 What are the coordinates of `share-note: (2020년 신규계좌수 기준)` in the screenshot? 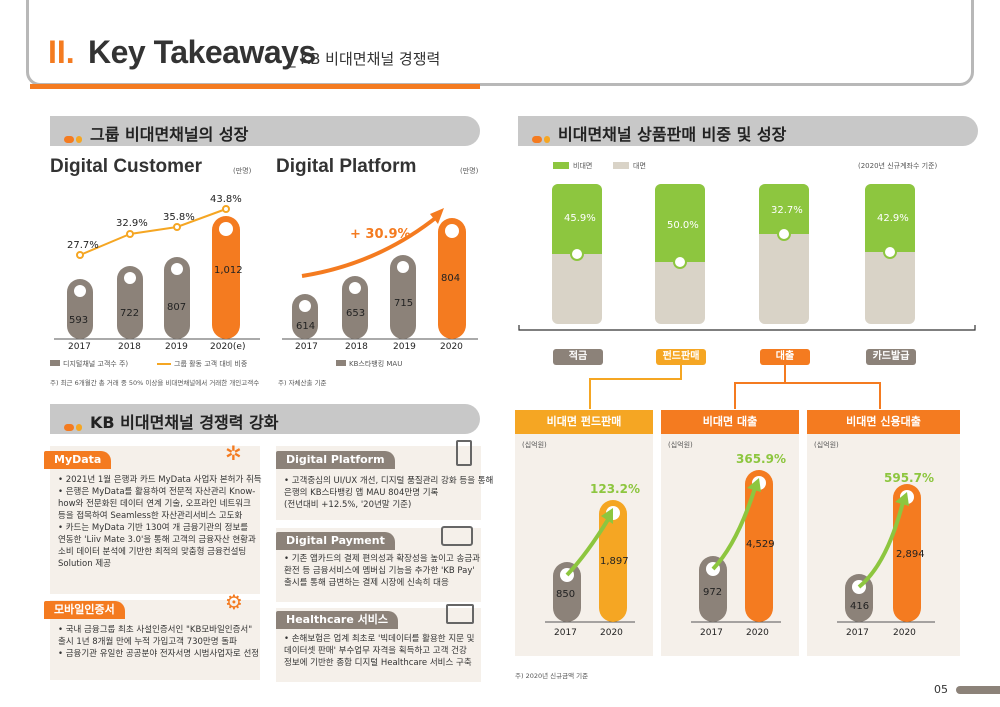 It's located at (898, 166).